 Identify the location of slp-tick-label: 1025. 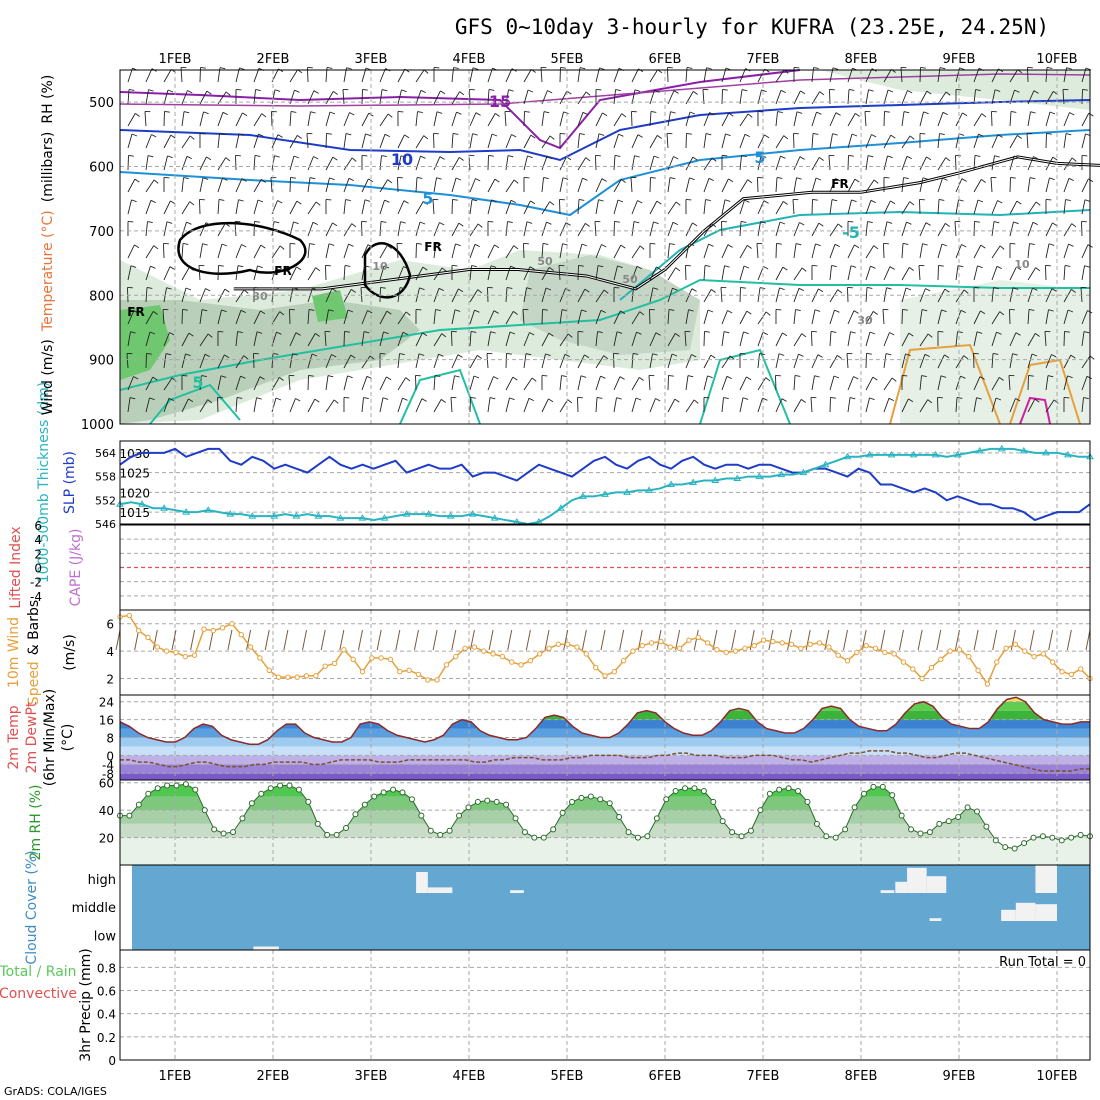
(134, 474).